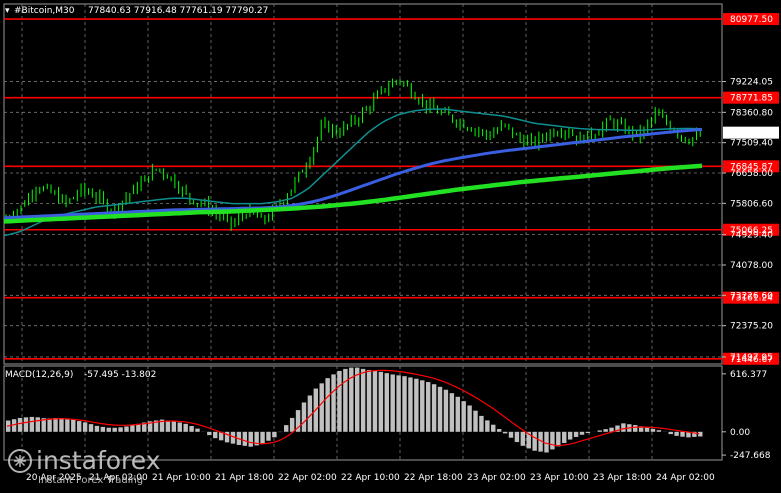  What do you see at coordinates (751, 266) in the screenshot?
I see `y-tick-label: 74078.00` at bounding box center [751, 266].